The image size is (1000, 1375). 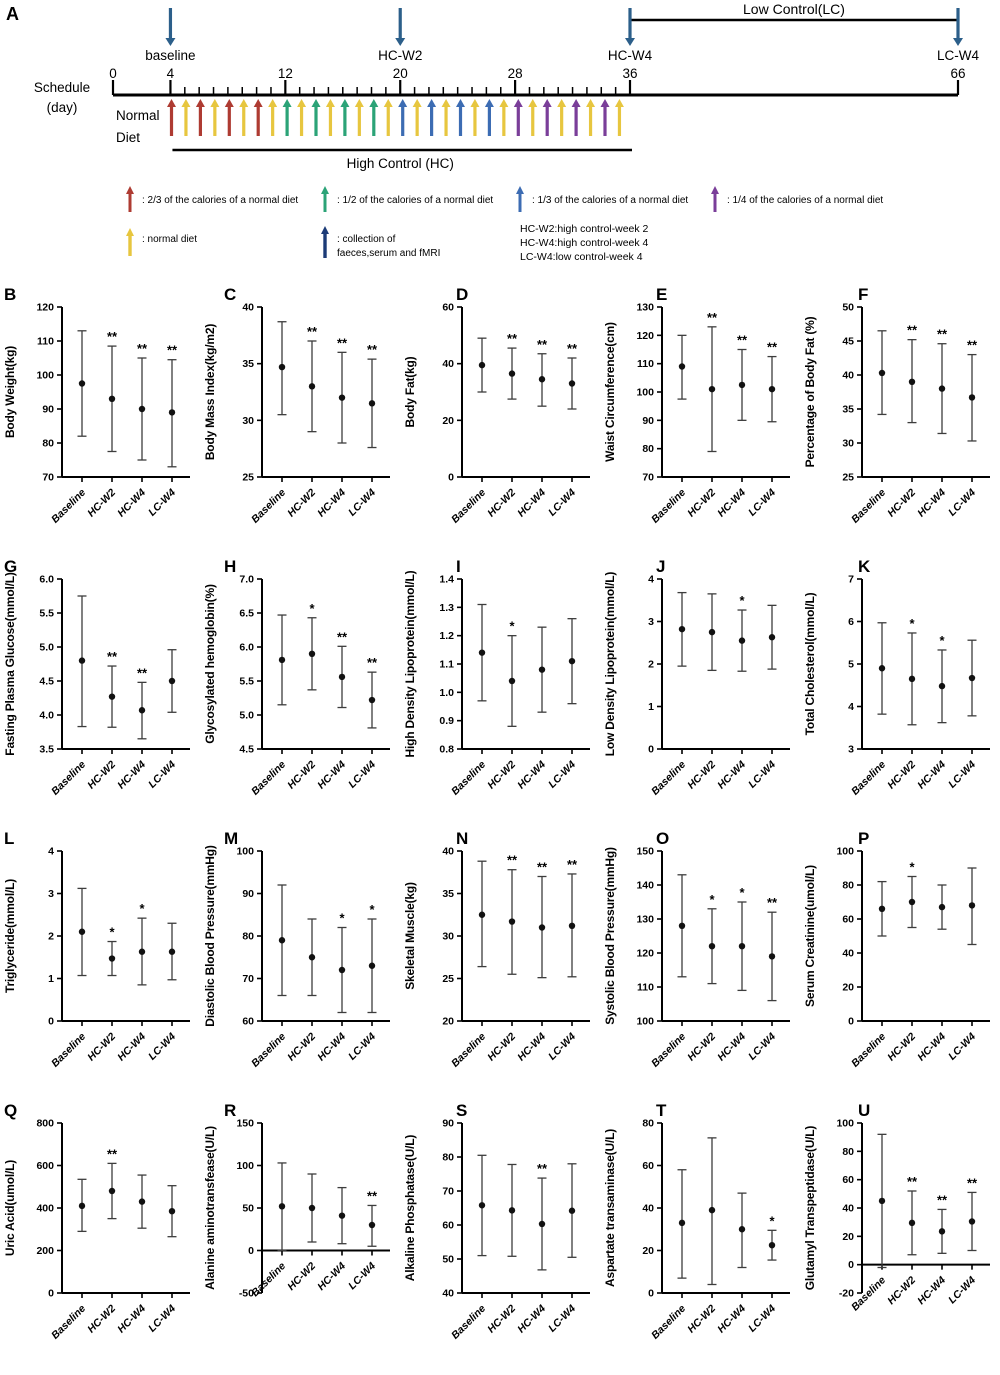 What do you see at coordinates (794, 9) in the screenshot?
I see `low-control-label: Low Control(LC)` at bounding box center [794, 9].